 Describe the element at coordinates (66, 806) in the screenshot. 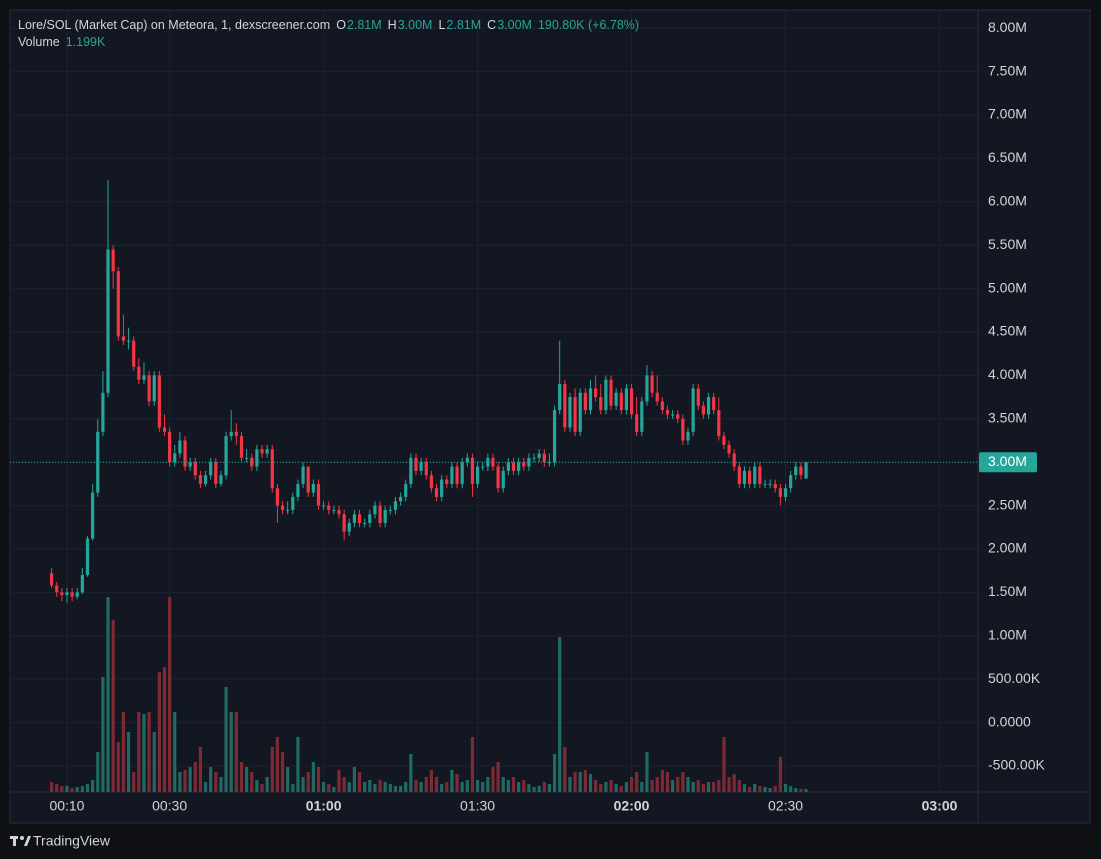

I see `x-tick-label: 00:10` at that location.